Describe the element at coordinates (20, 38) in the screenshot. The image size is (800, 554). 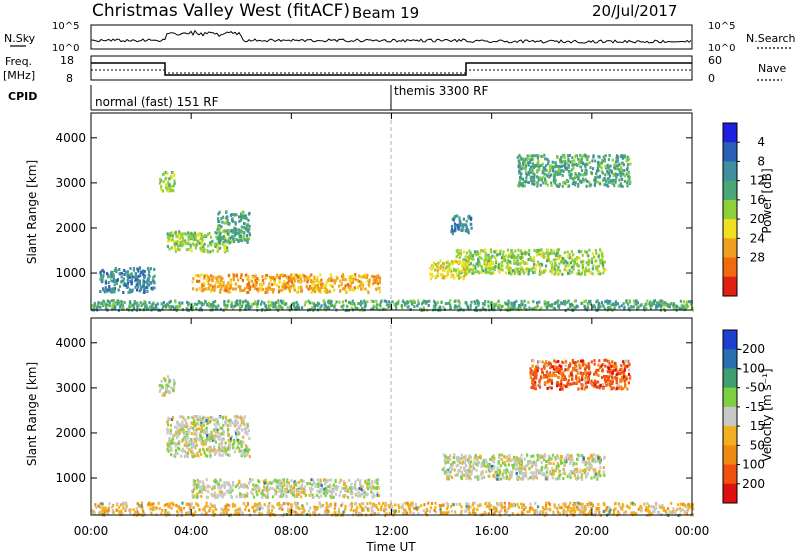
I see `nsky-label: N.Sky` at that location.